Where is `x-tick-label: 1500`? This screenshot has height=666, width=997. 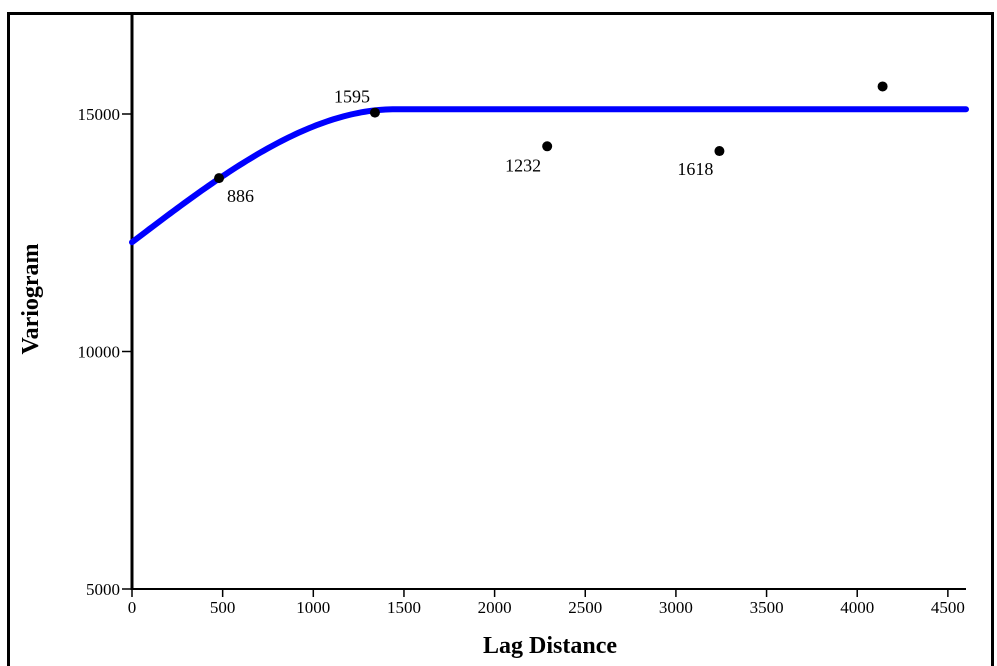
x-tick-label: 1500 is located at coordinates (404, 607).